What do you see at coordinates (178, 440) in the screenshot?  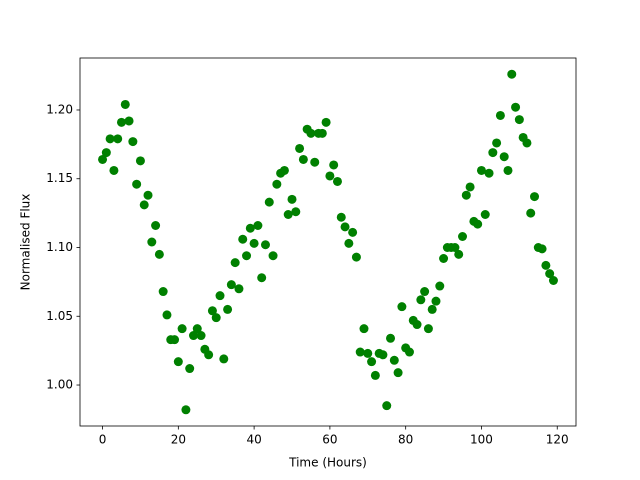 I see `x-tick-label: 20` at bounding box center [178, 440].